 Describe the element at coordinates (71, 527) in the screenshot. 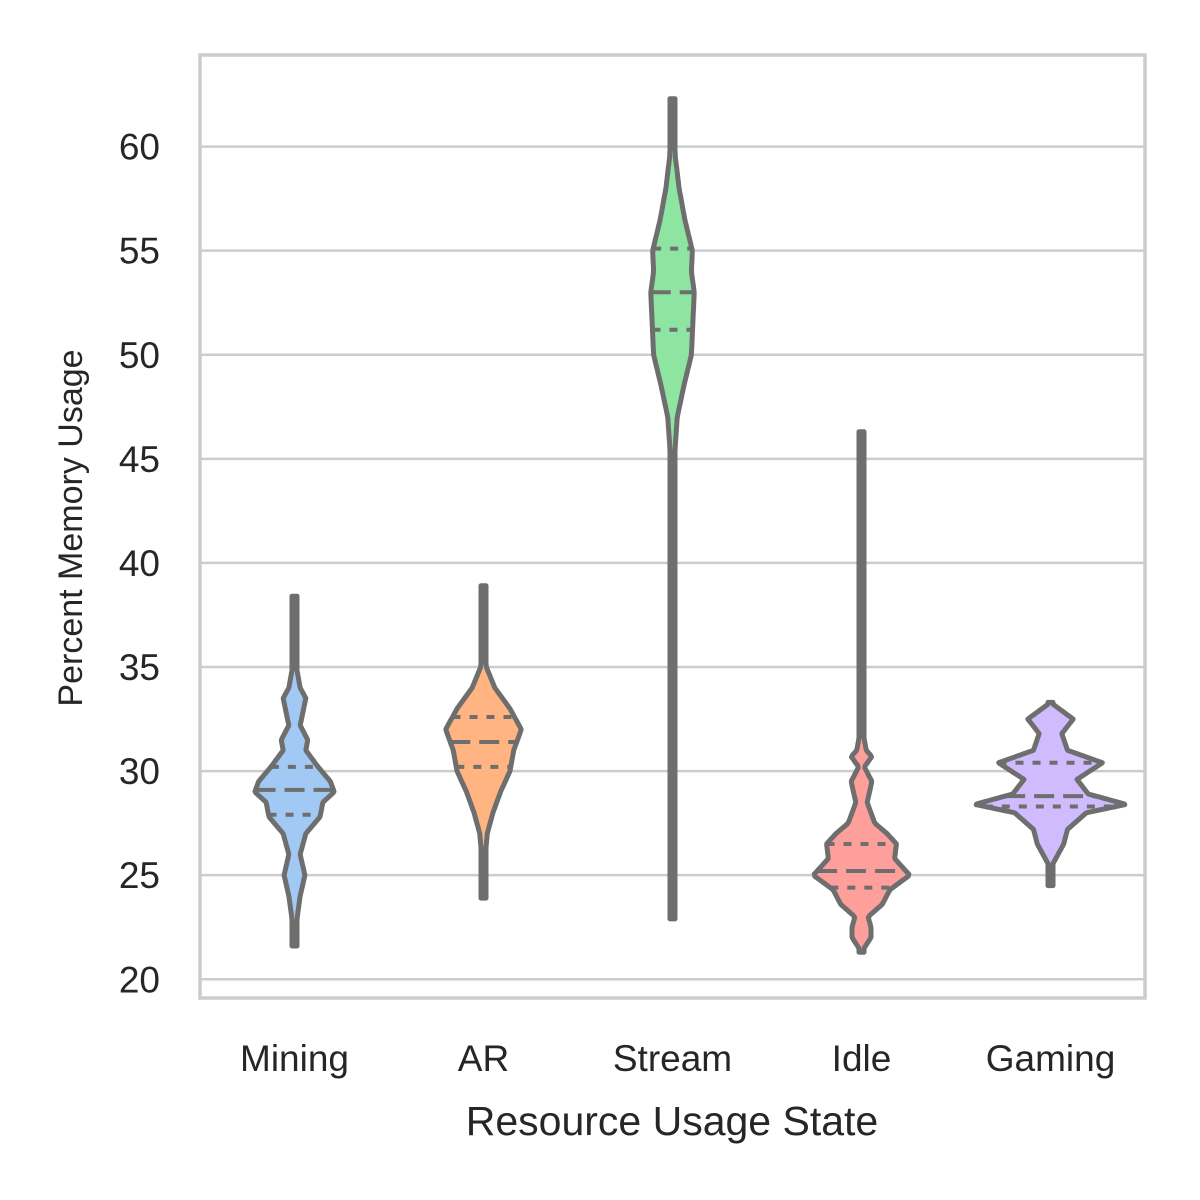

I see `y-axis-label: Percent Memory Usage` at that location.